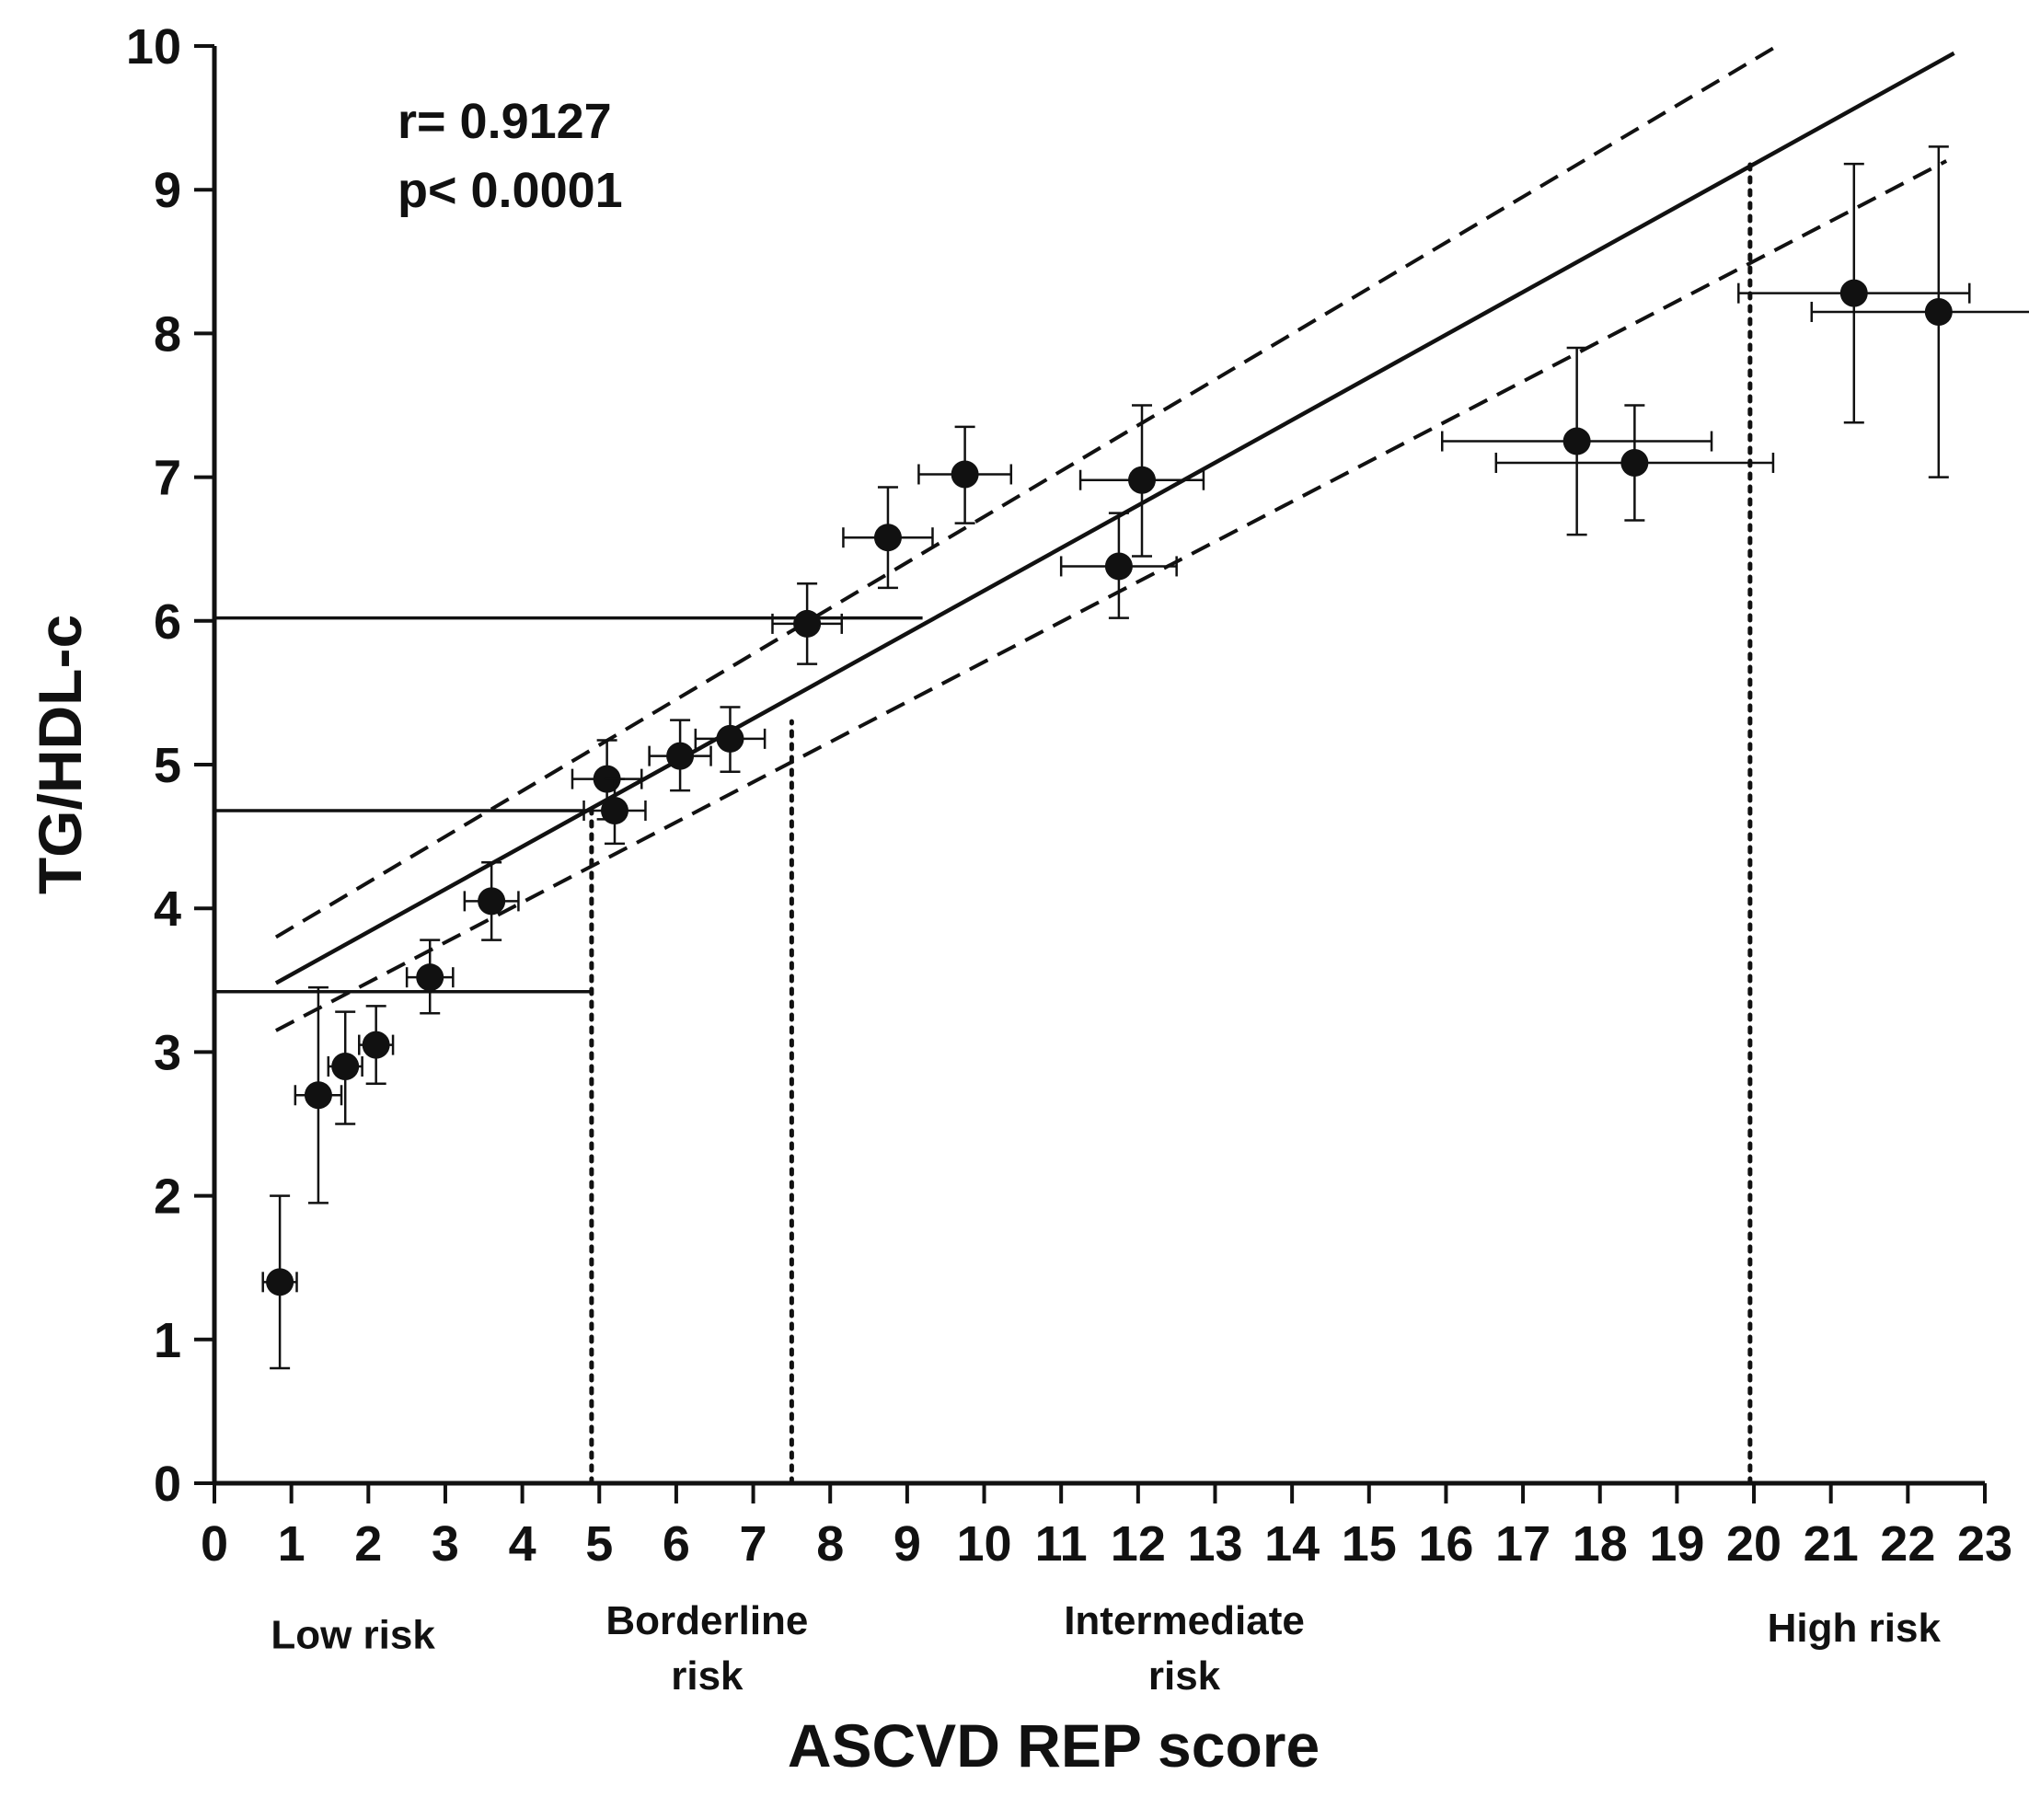 The image size is (2029, 1820). I want to click on risk-category-line: Intermediate, so click(1184, 1620).